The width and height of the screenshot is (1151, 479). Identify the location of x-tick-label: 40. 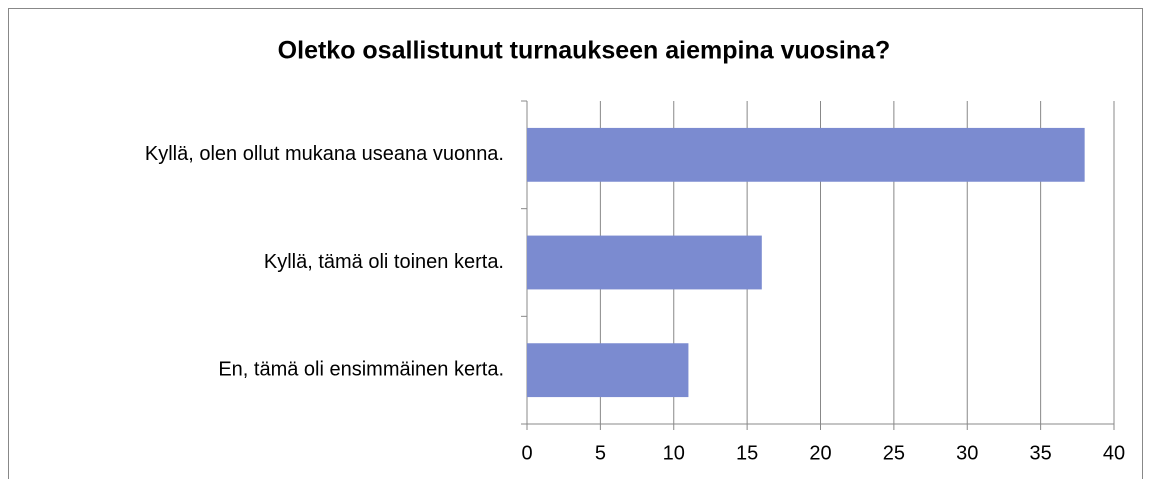
(1114, 453).